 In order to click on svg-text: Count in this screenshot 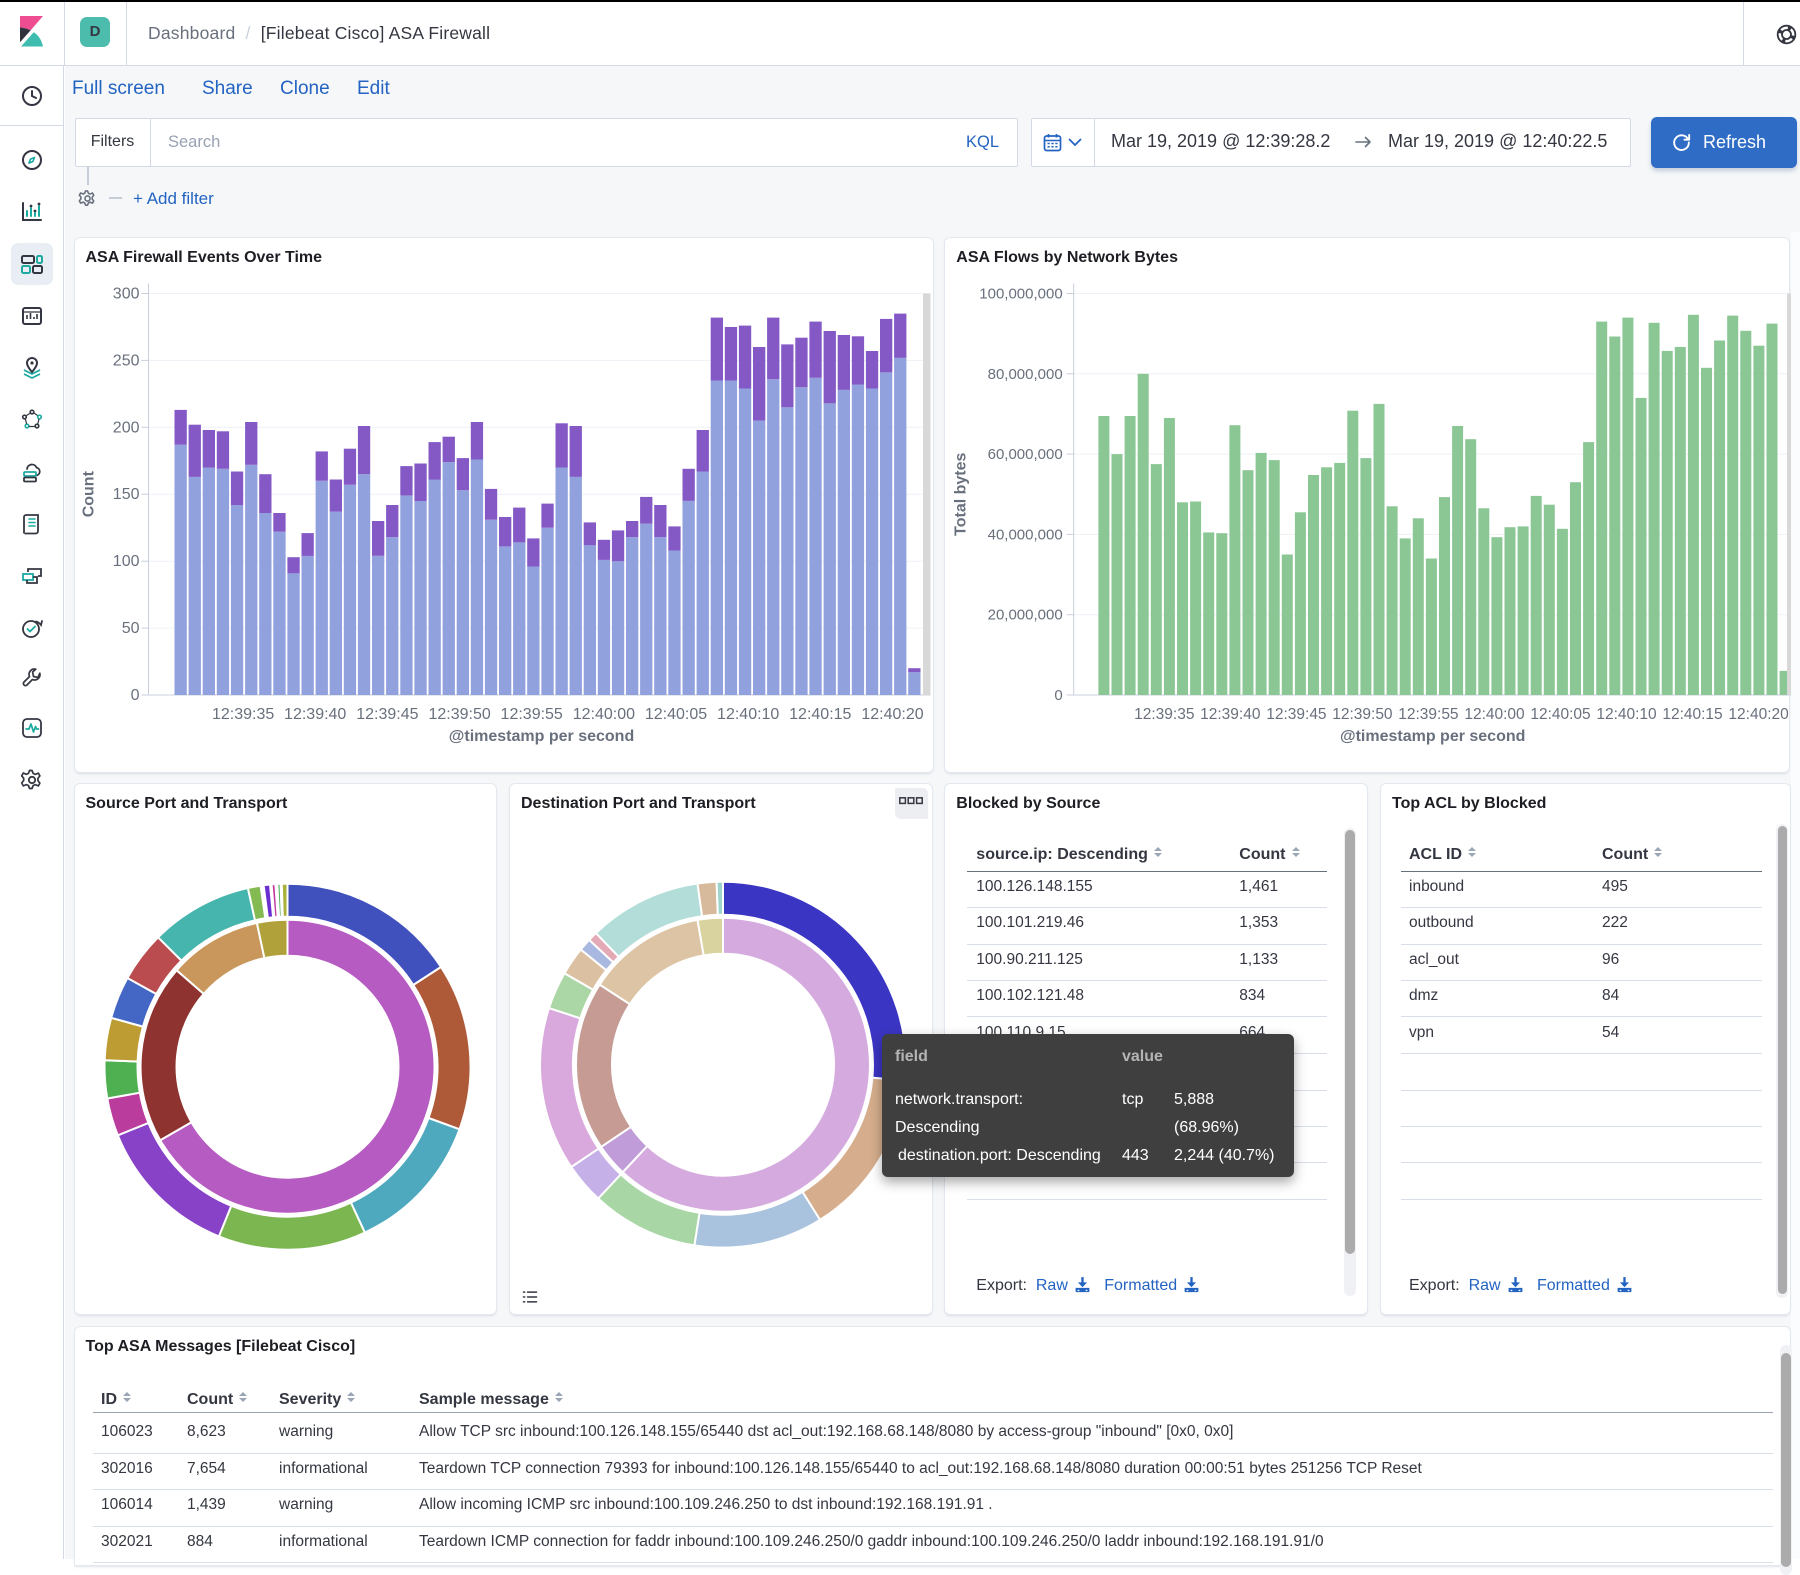, I will do `click(88, 493)`.